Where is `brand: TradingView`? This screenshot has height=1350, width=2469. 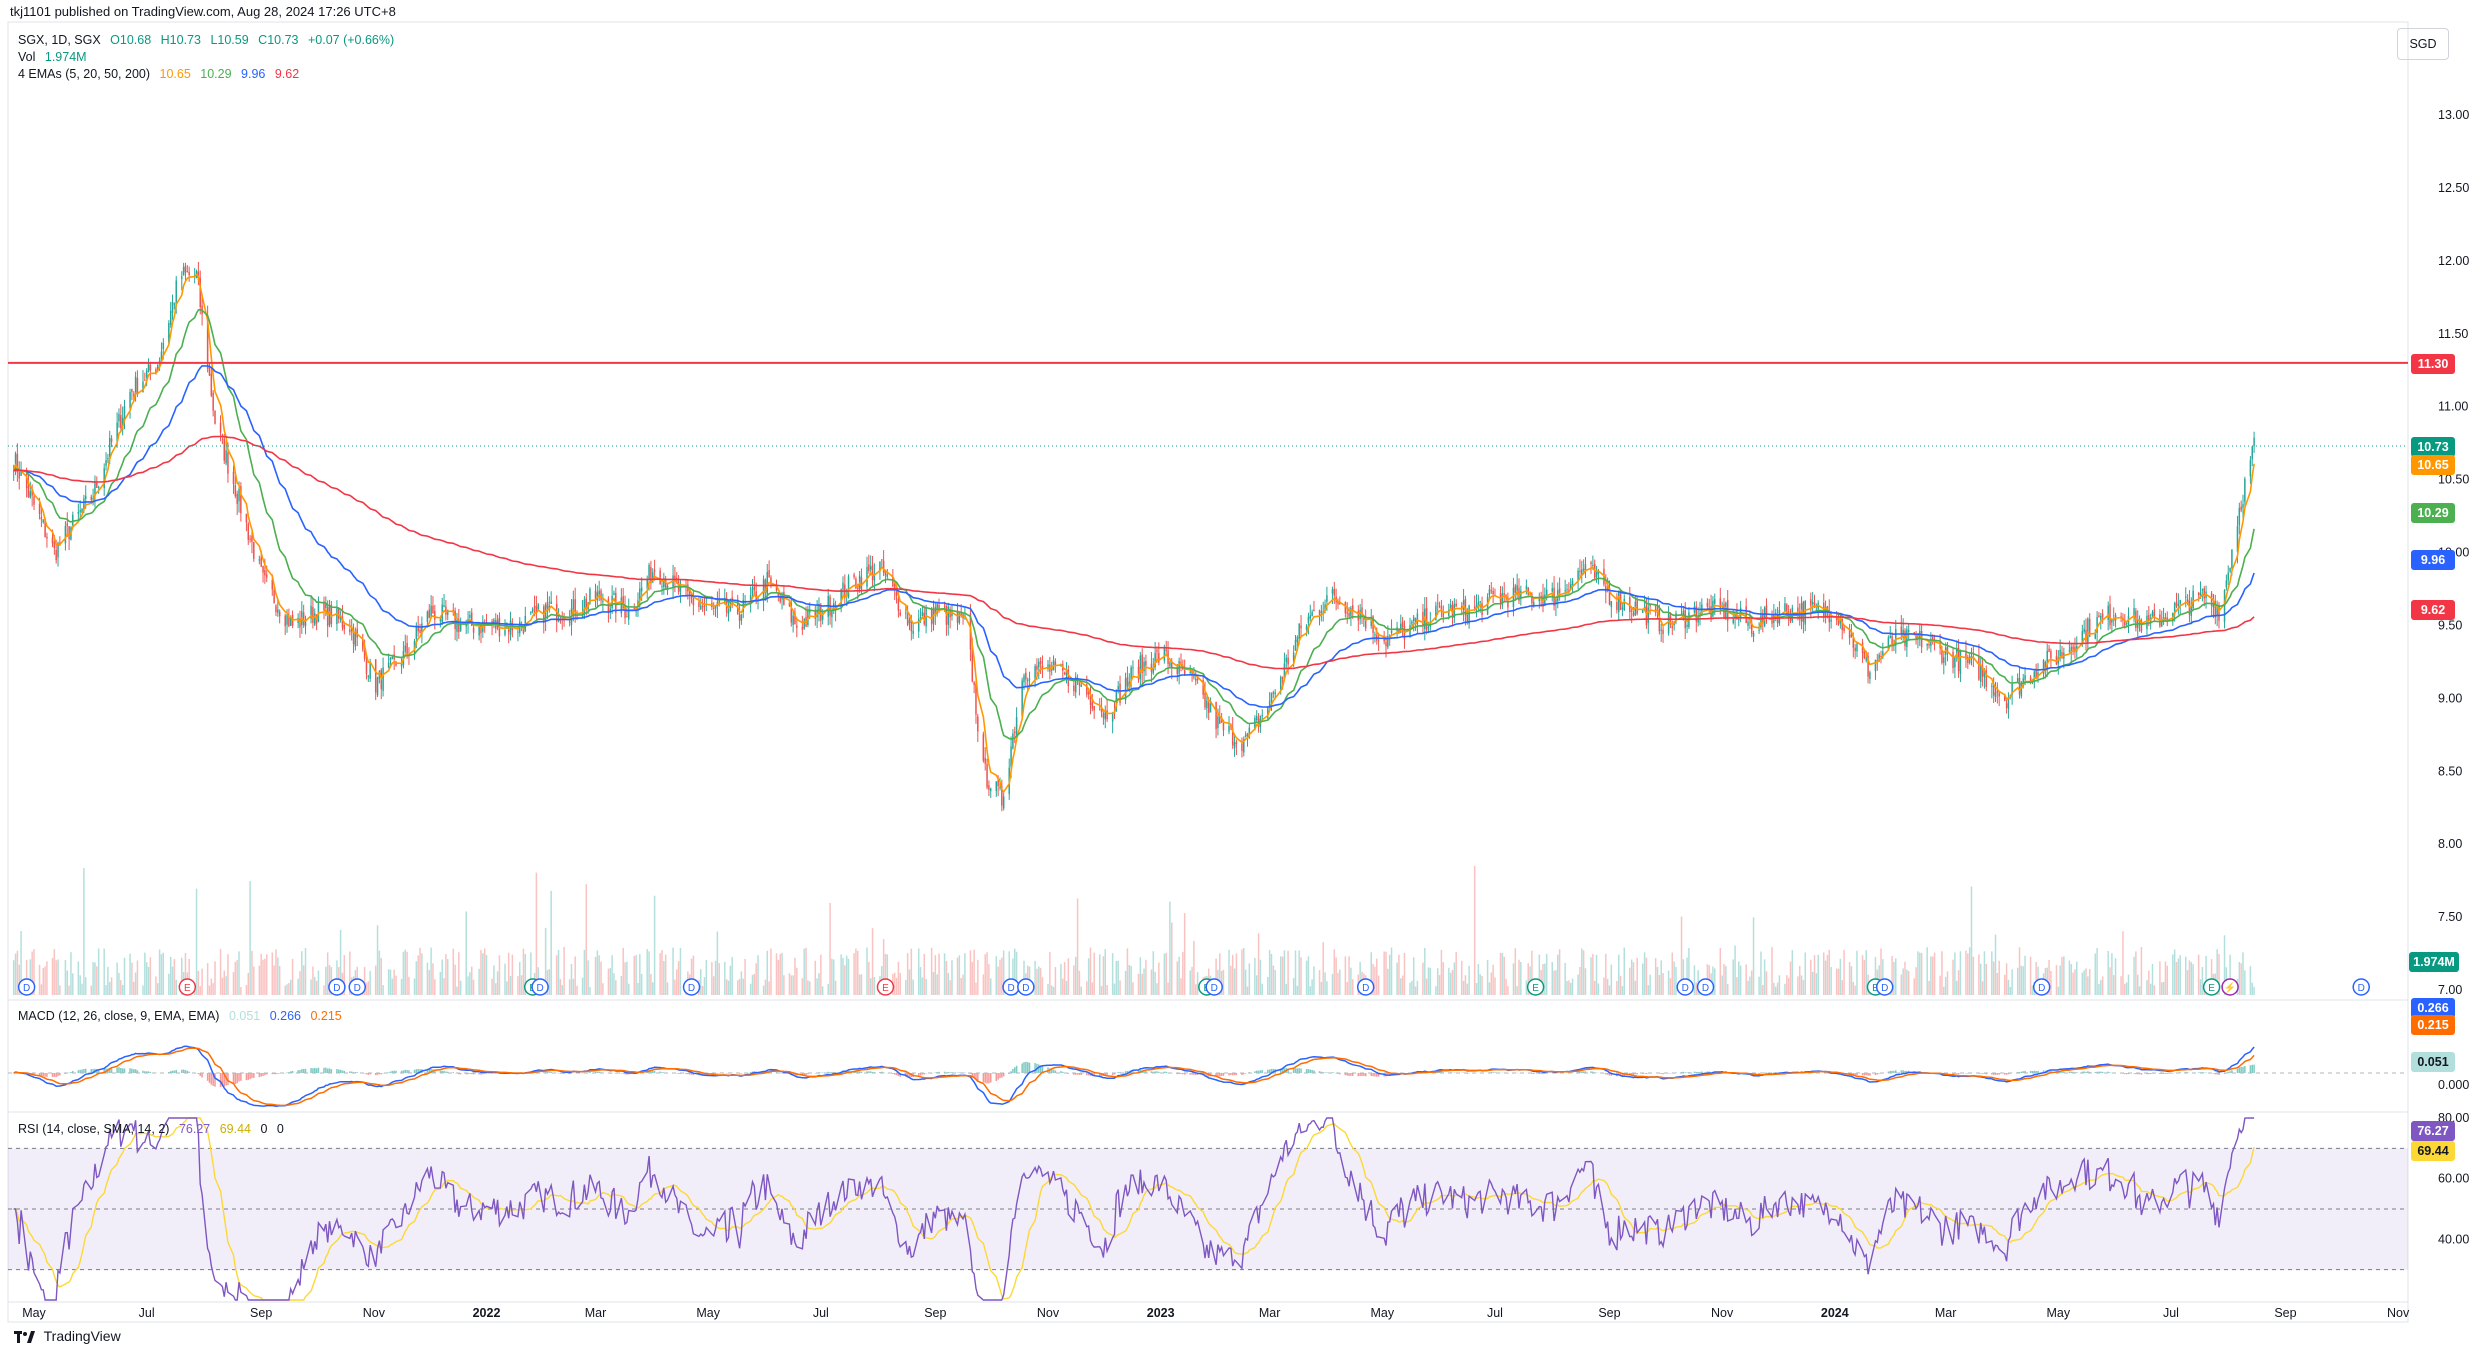
brand: TradingView is located at coordinates (67, 1336).